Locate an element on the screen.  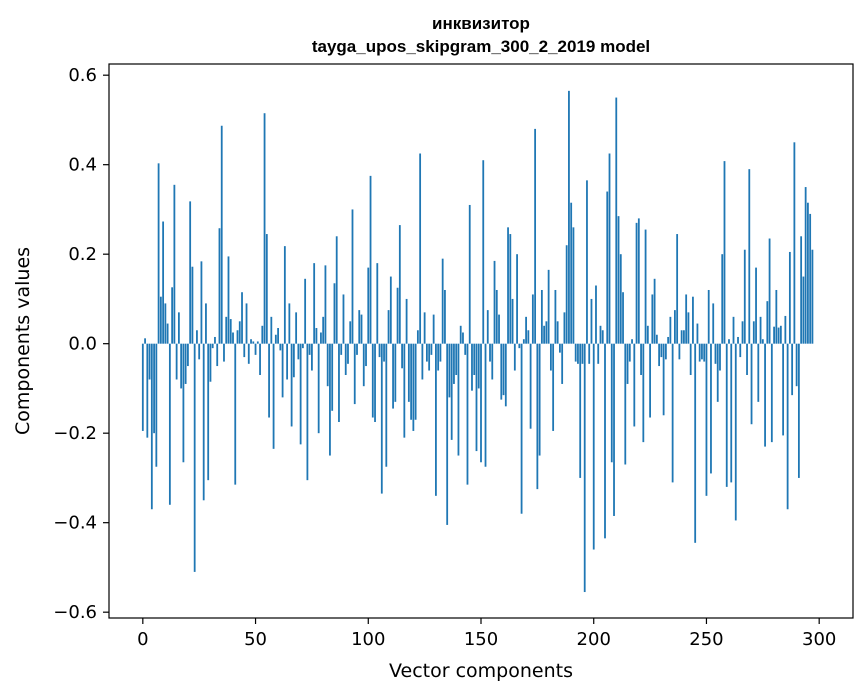
y-tick-label: −0.4 is located at coordinates (75, 523).